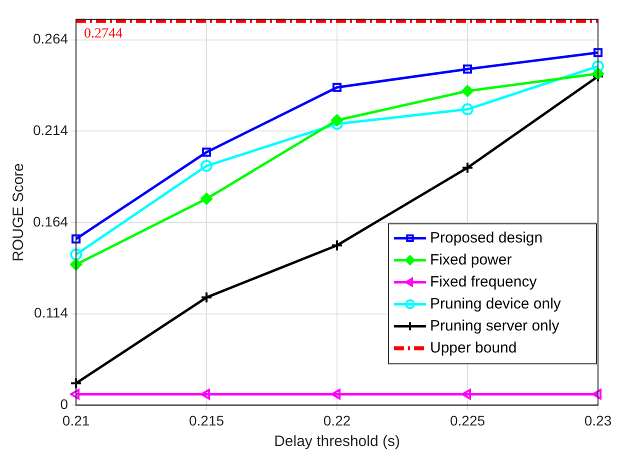  Describe the element at coordinates (468, 420) in the screenshot. I see `x-tick-label: 0.225` at that location.